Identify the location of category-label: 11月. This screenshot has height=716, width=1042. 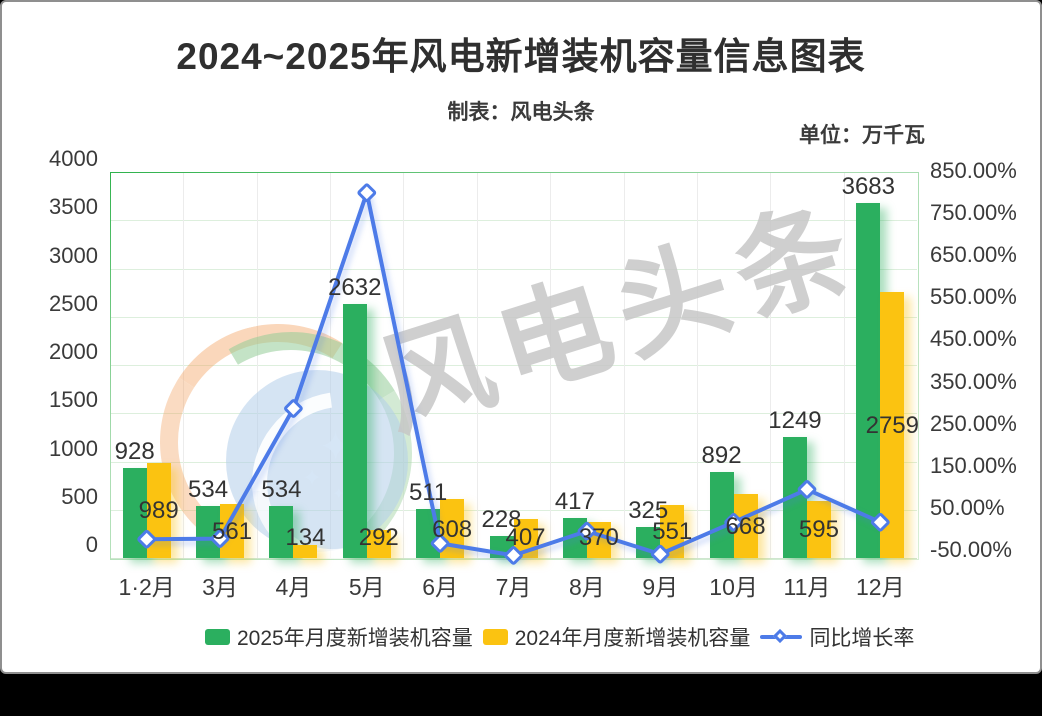
(807, 587).